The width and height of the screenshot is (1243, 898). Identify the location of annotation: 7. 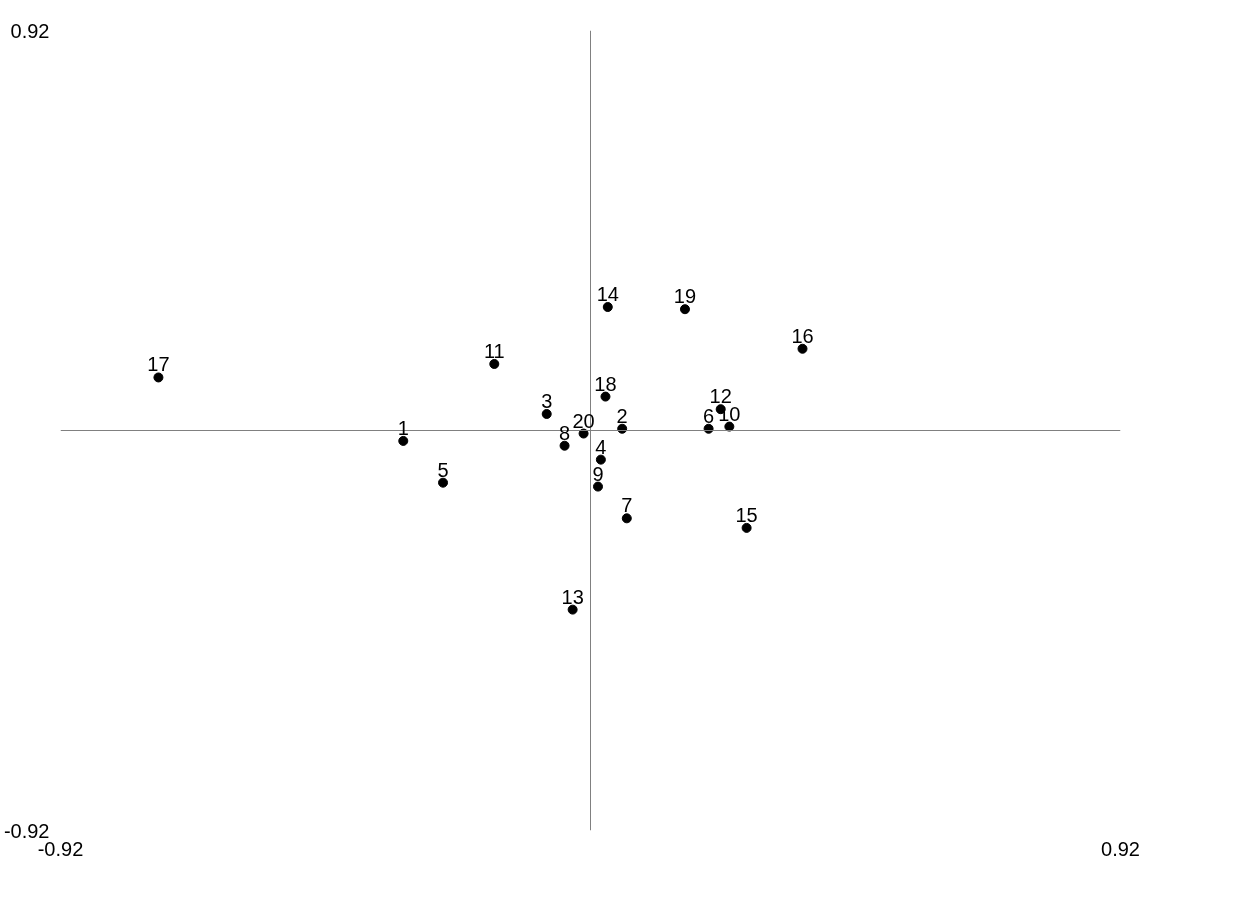
(627, 505).